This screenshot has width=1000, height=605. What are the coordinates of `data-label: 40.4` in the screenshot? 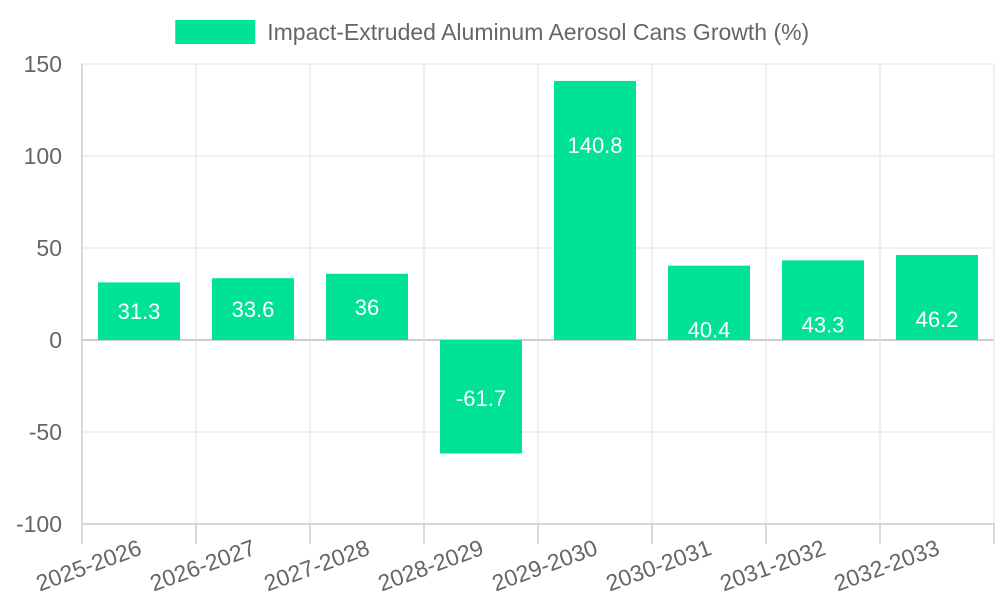 It's located at (709, 330).